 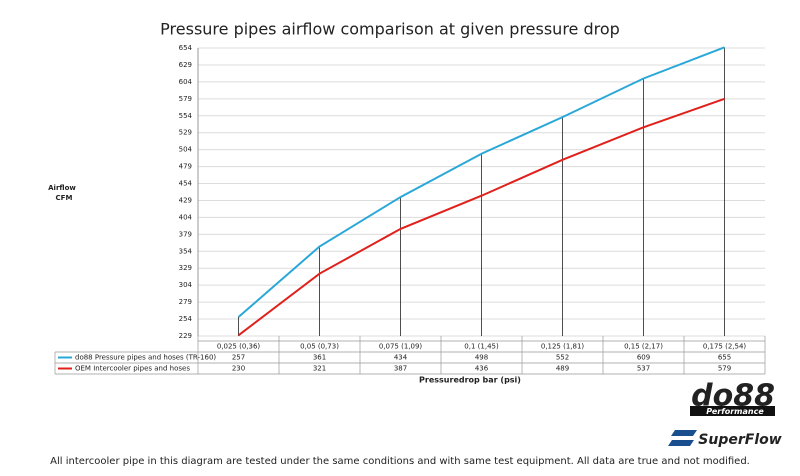 I want to click on table-value: 387, so click(x=400, y=369).